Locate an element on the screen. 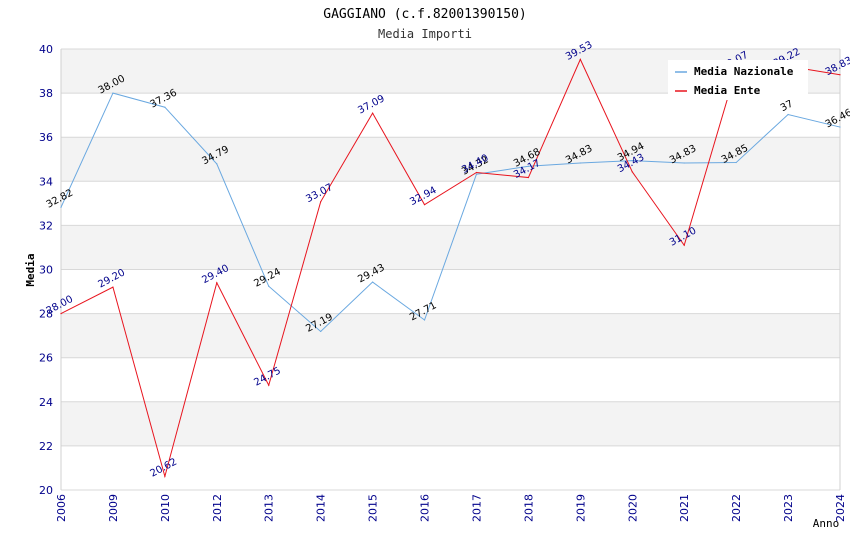 This screenshot has width=850, height=550. y-tick-label: 34 is located at coordinates (46, 181).